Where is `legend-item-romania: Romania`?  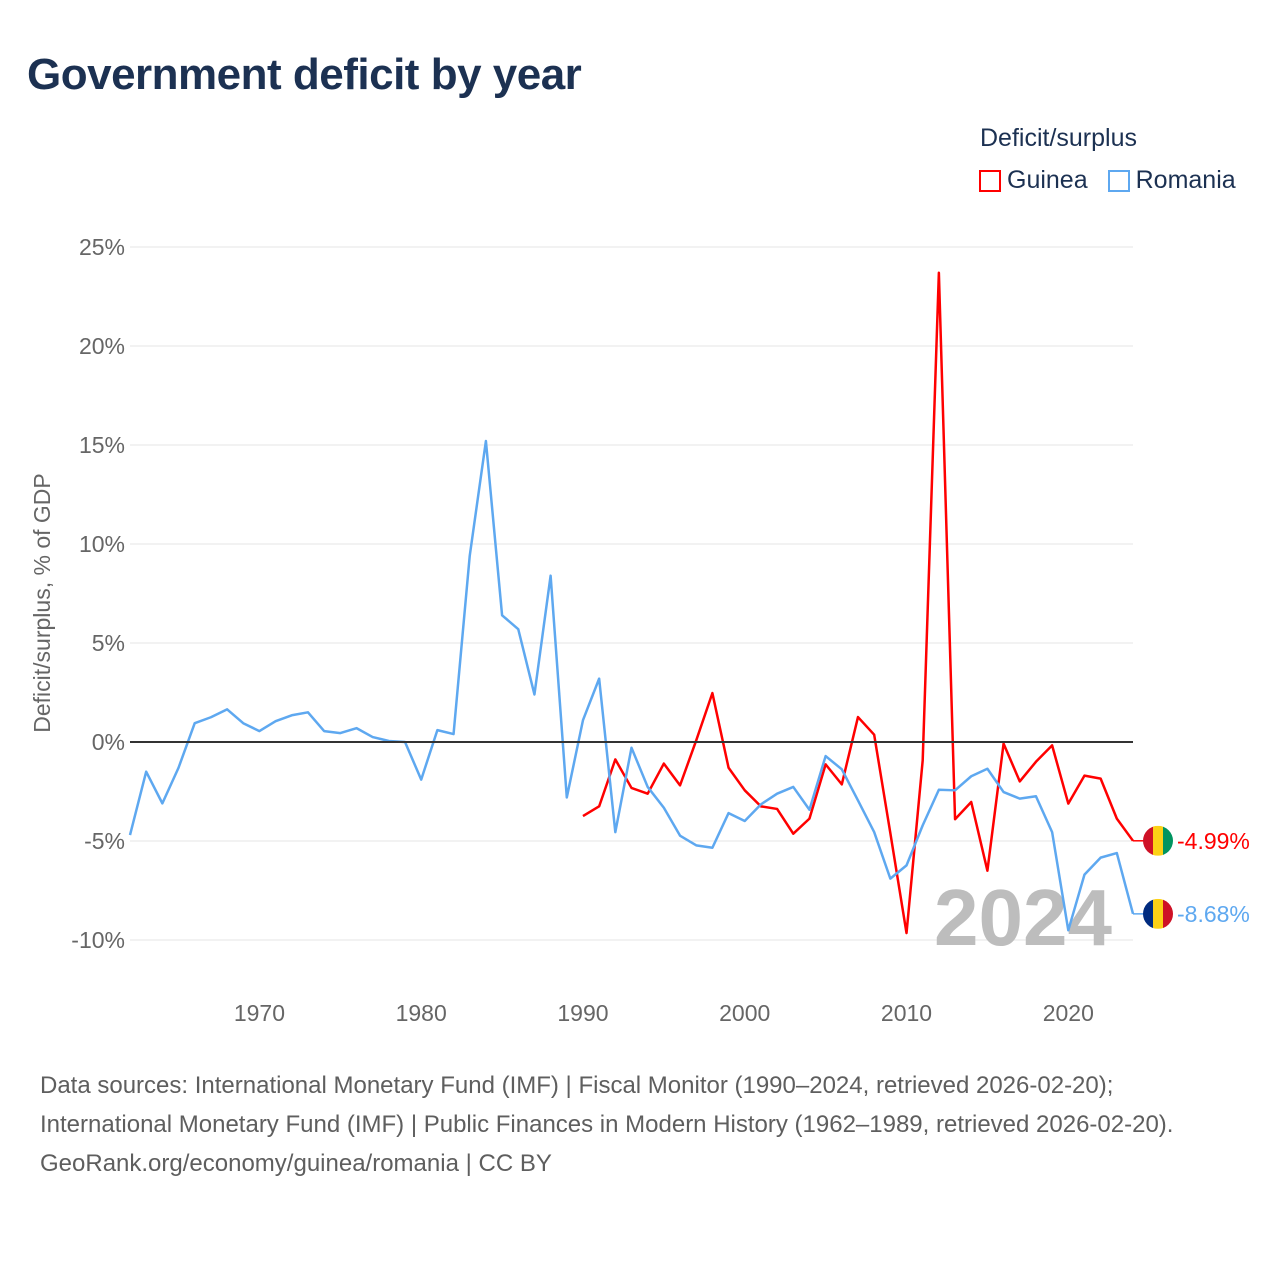
legend-item-romania: Romania is located at coordinates (1171, 180).